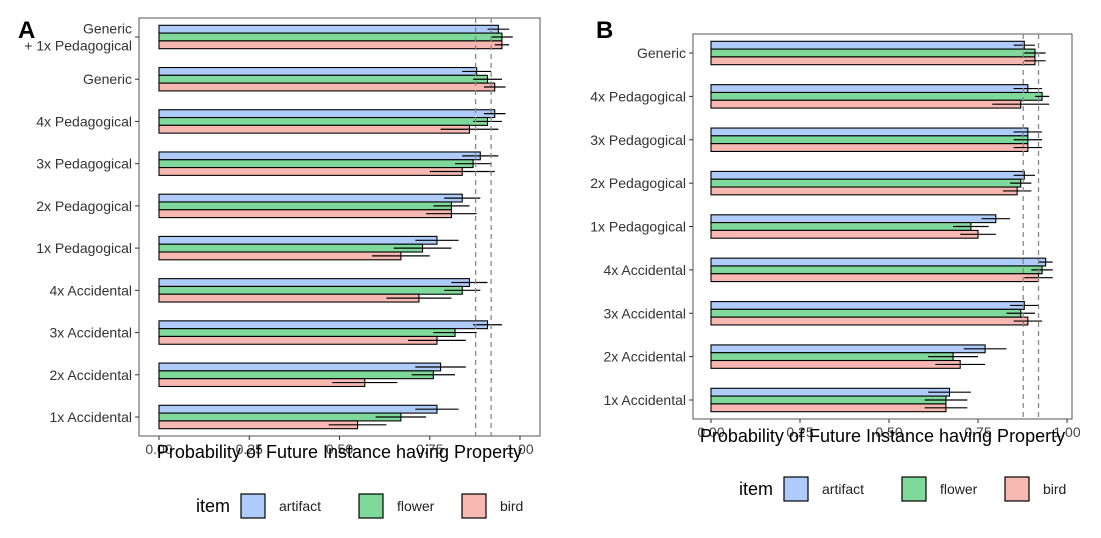  What do you see at coordinates (835, 364) in the screenshot?
I see `bar-bird-2x-accidental` at bounding box center [835, 364].